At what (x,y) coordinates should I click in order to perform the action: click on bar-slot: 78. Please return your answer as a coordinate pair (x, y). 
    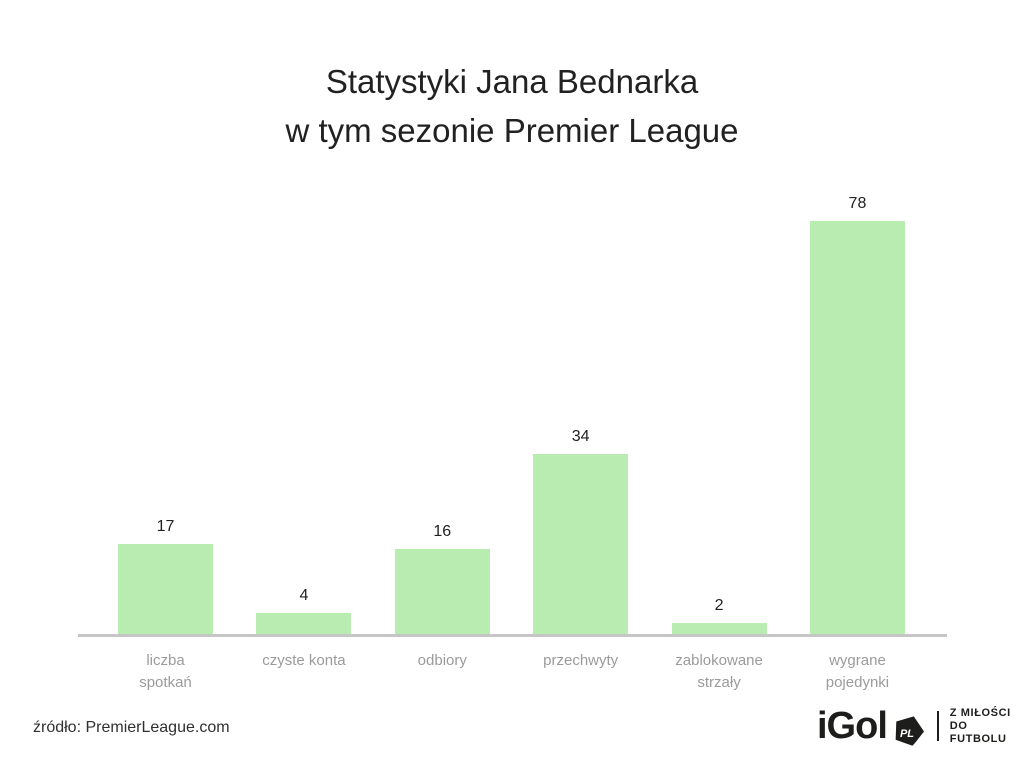
    Looking at the image, I should click on (857, 414).